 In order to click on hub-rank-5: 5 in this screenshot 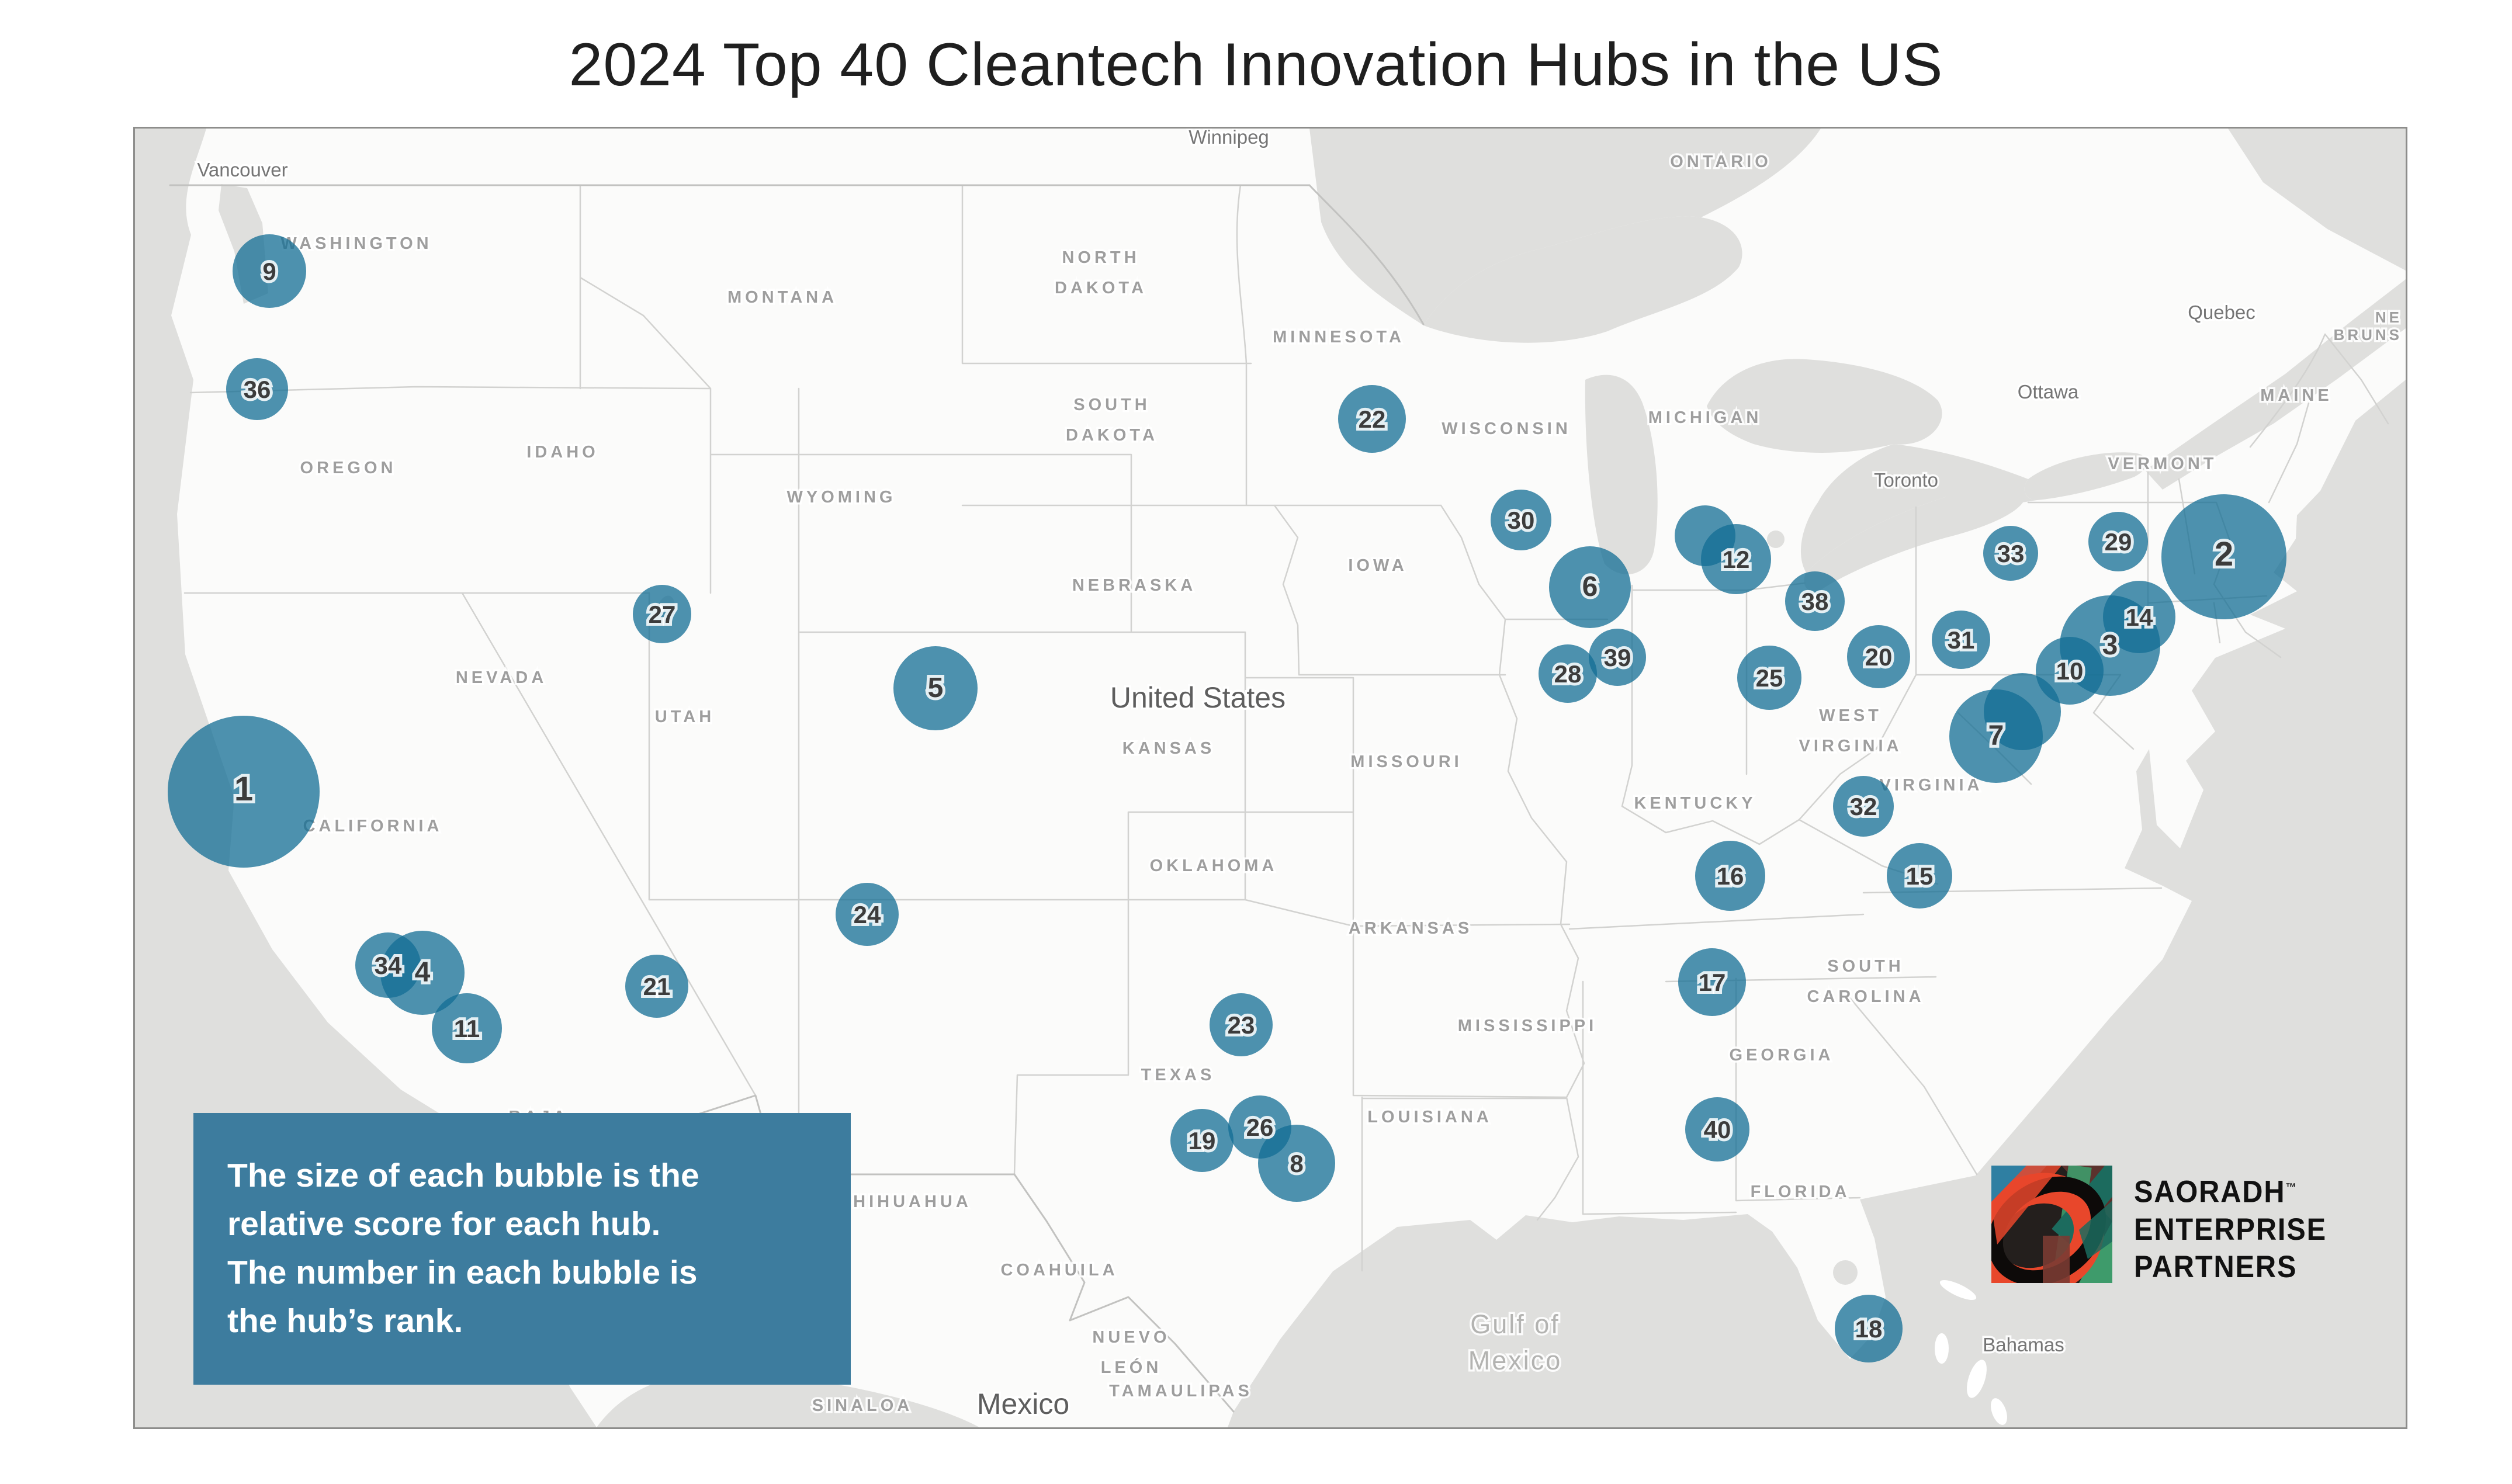, I will do `click(936, 687)`.